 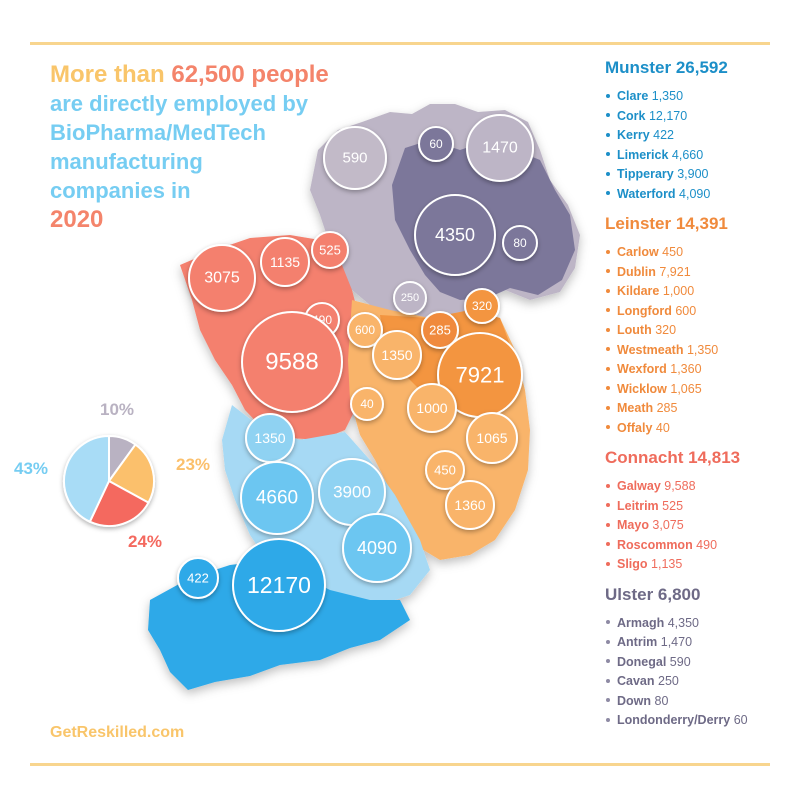 I want to click on svg-text: 422, so click(x=198, y=578).